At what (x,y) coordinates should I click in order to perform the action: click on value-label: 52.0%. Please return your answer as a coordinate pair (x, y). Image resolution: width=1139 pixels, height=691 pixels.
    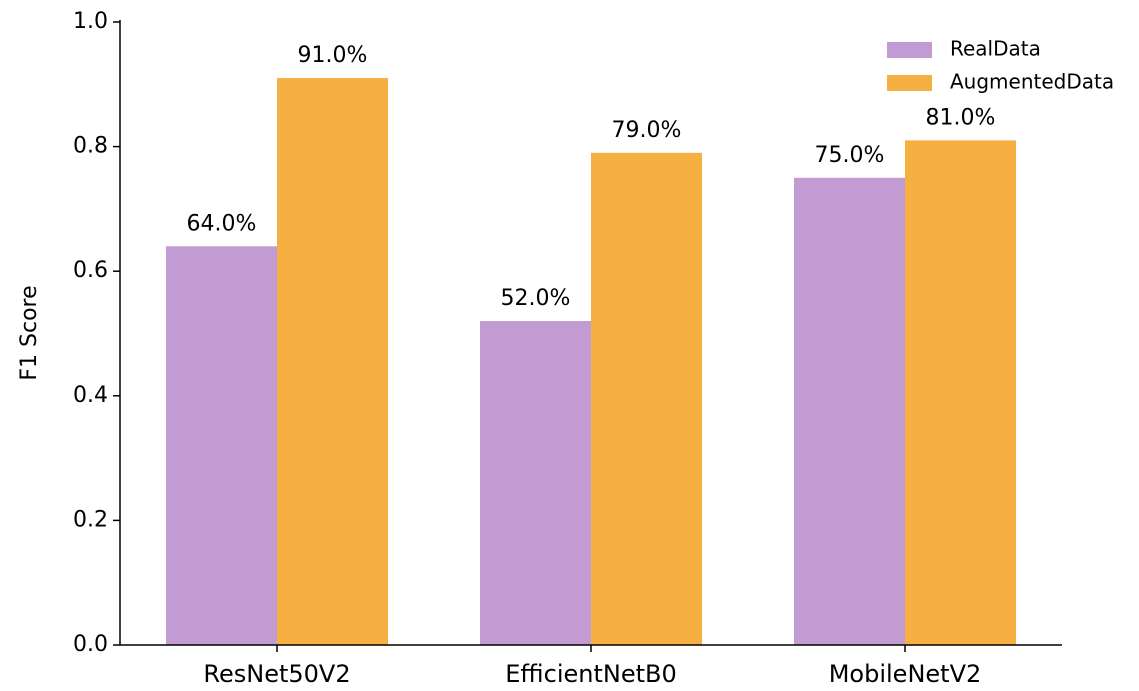
    Looking at the image, I should click on (536, 298).